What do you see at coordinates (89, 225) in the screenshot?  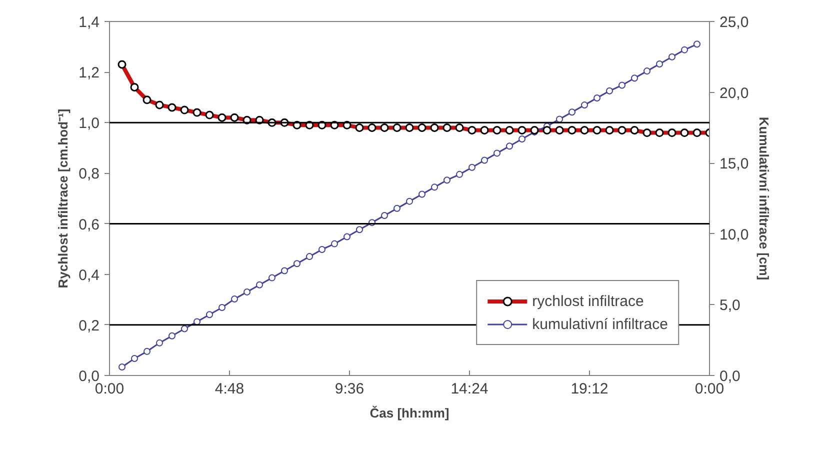 I see `y-tick-label: 0,6` at bounding box center [89, 225].